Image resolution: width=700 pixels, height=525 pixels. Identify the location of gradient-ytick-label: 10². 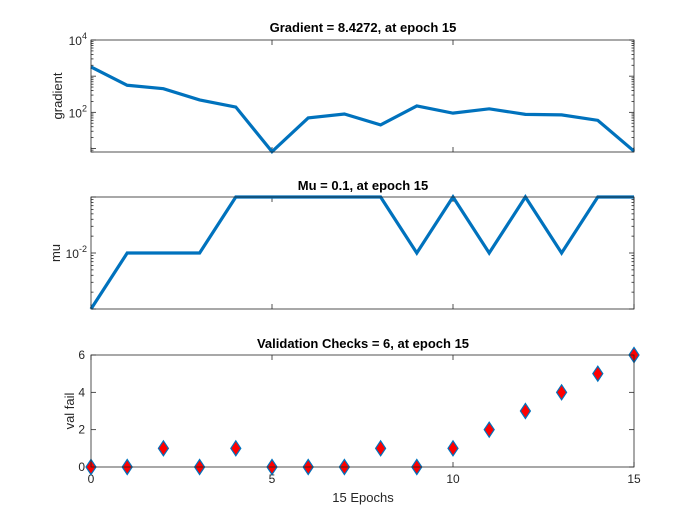
(78, 111).